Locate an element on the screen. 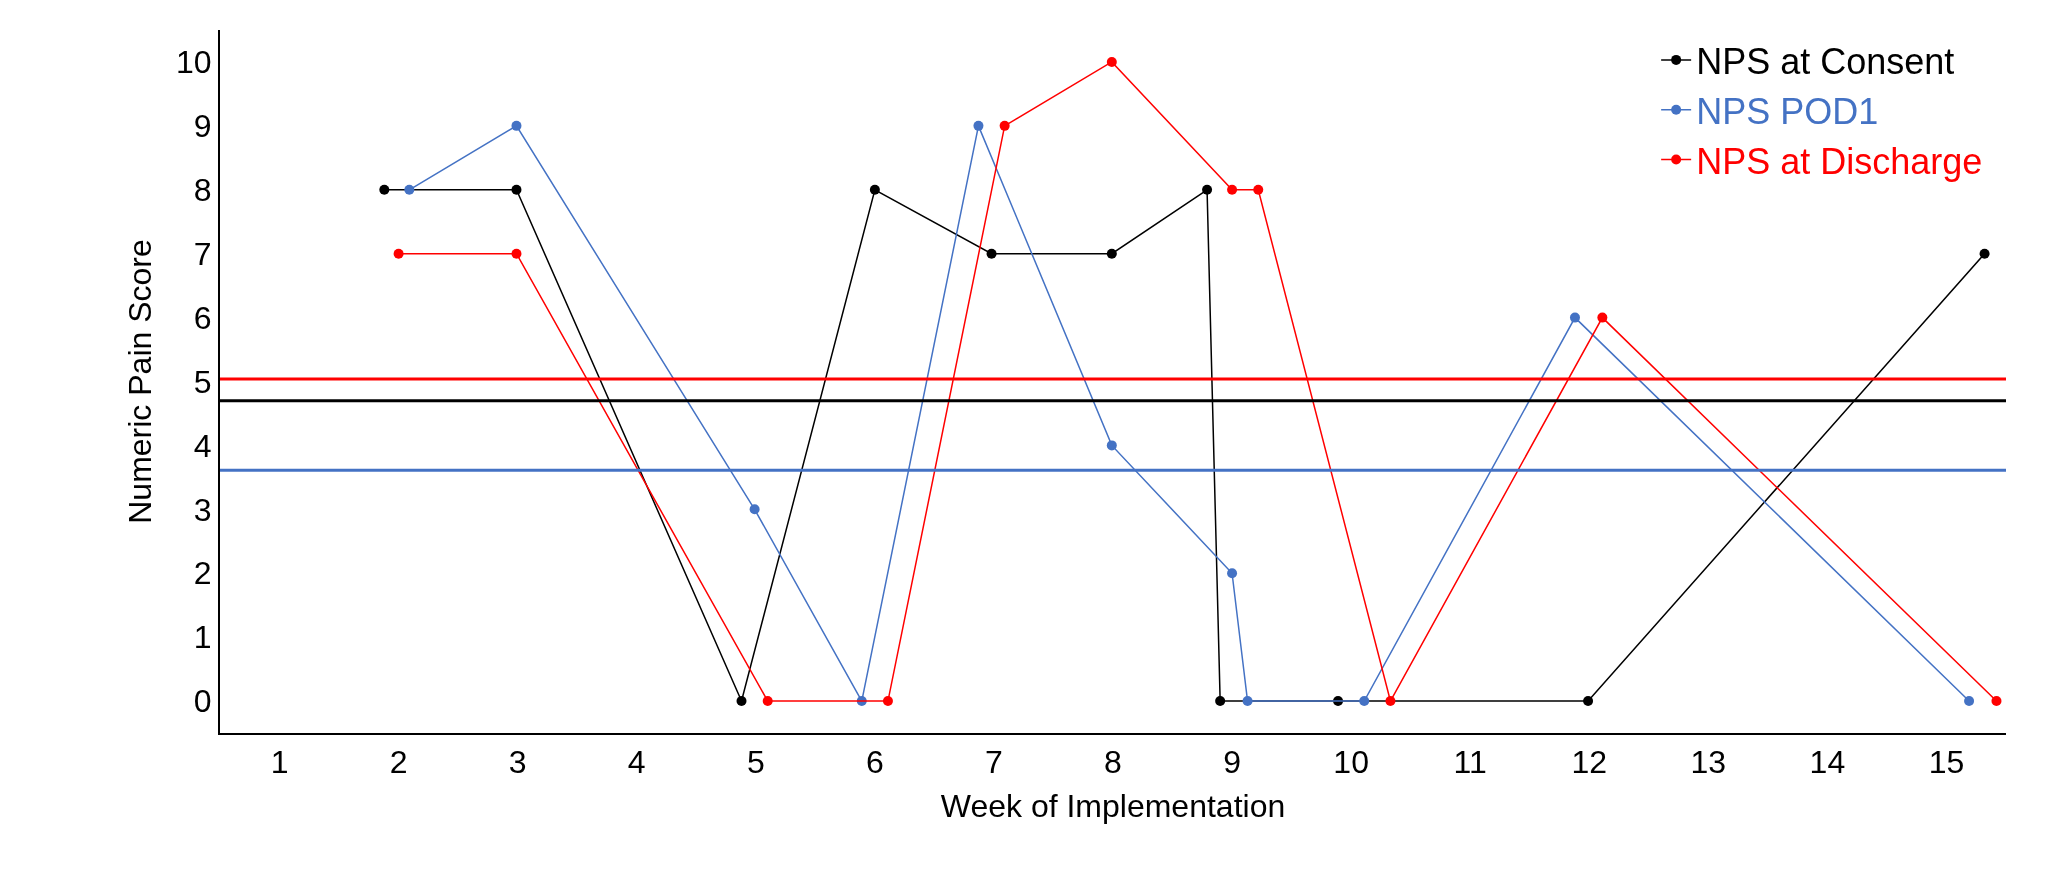  x-tick-label: 6 is located at coordinates (874, 762).